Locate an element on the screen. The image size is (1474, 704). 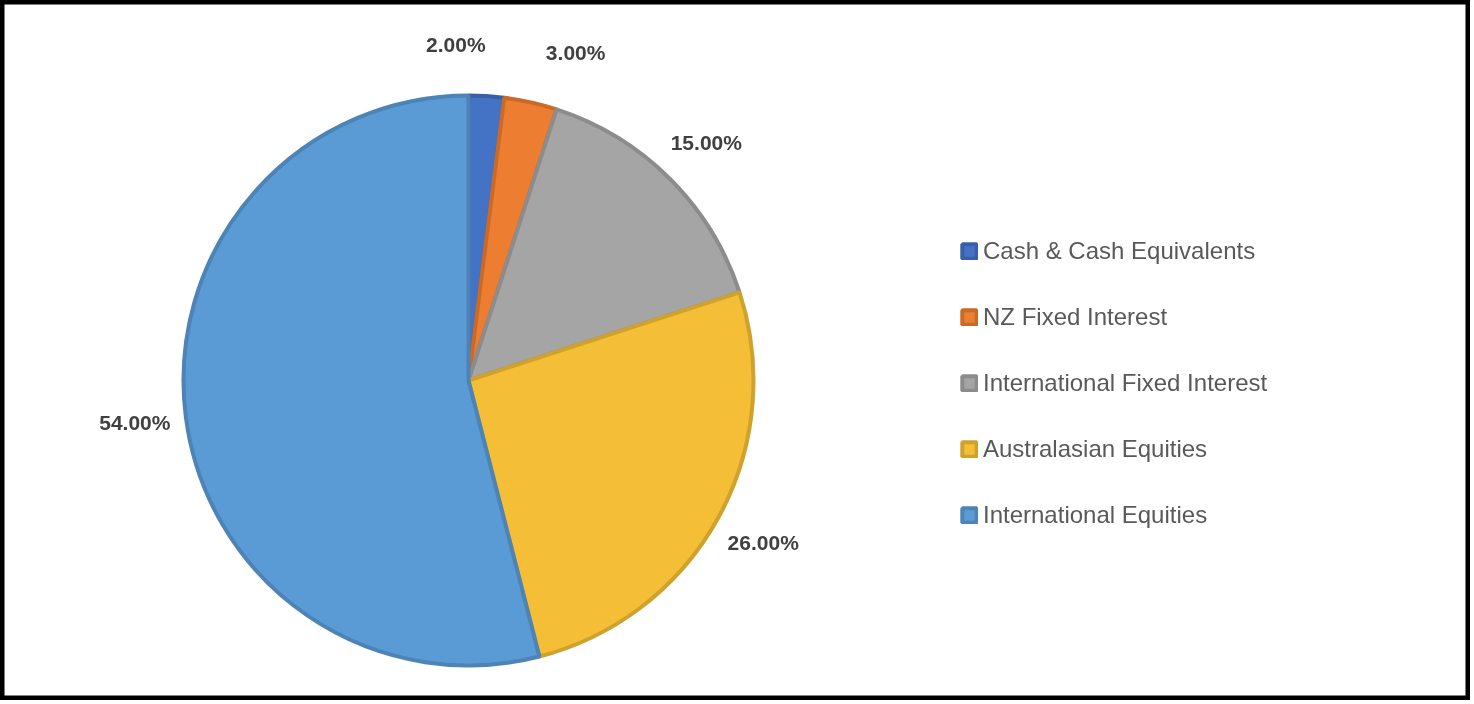
legend-label: NZ Fixed Interest is located at coordinates (1075, 317).